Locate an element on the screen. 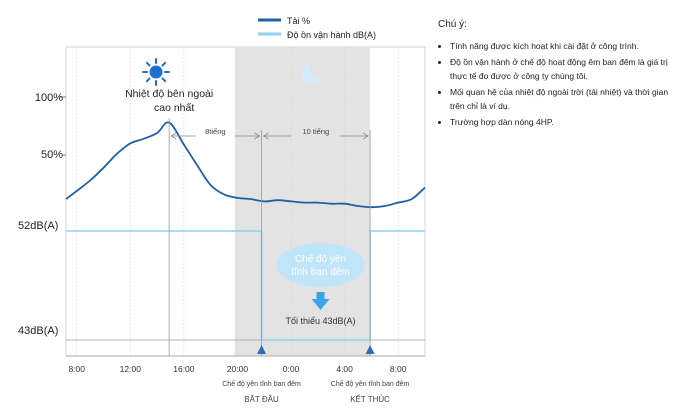 The height and width of the screenshot is (414, 686). sun-icon is located at coordinates (156, 72).